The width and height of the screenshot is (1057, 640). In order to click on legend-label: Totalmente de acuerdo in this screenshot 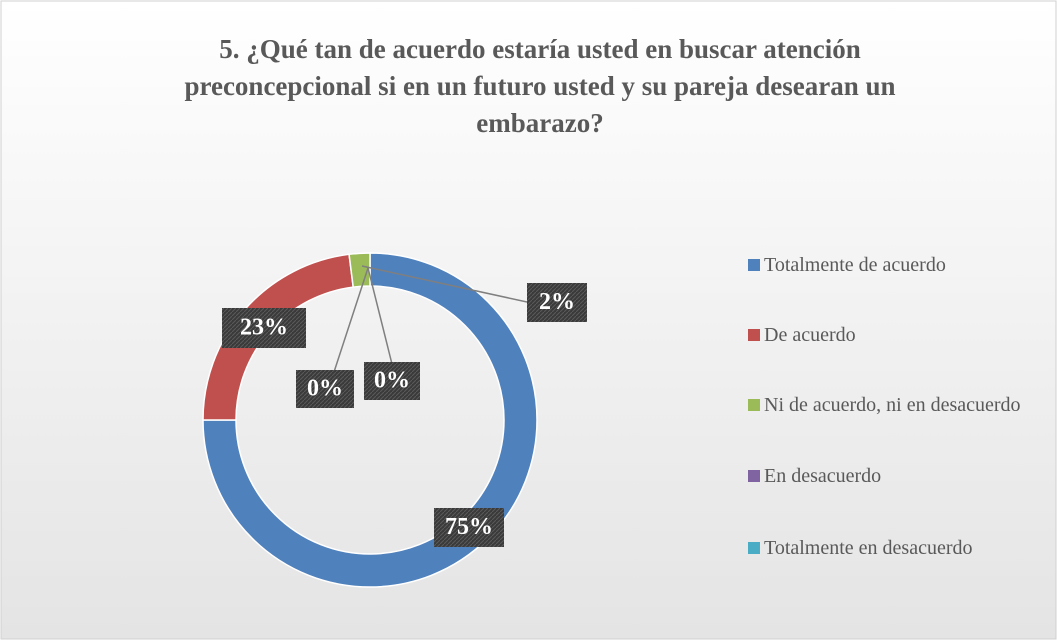, I will do `click(855, 265)`.